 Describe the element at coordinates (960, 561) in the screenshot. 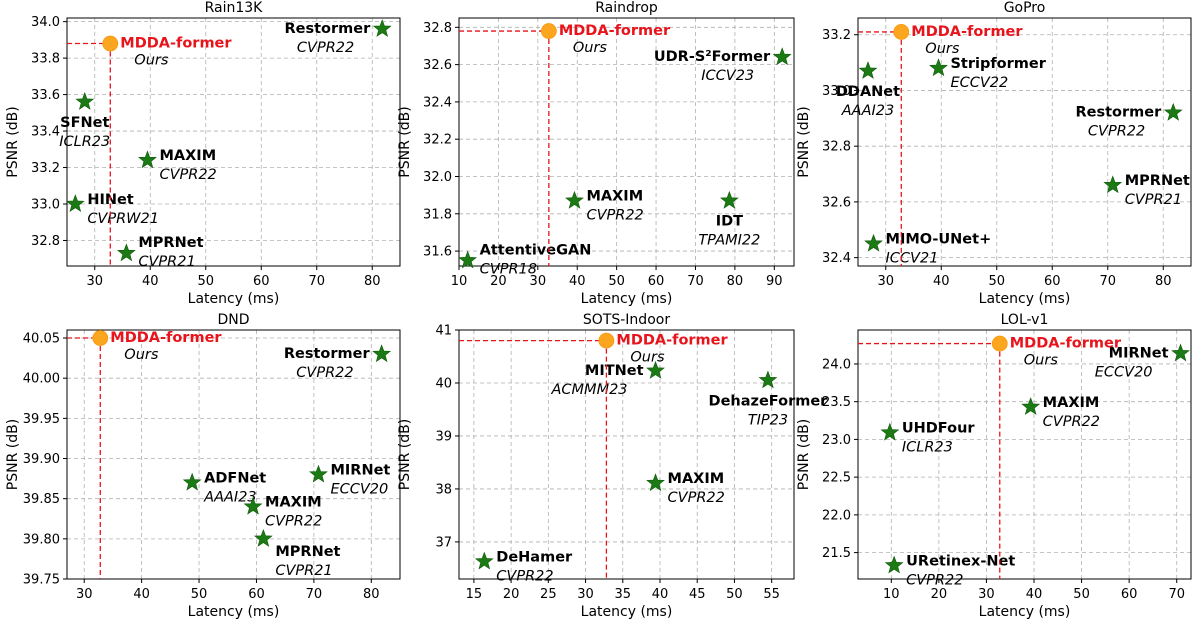

I see `method-name-label: URetinex-Net` at that location.